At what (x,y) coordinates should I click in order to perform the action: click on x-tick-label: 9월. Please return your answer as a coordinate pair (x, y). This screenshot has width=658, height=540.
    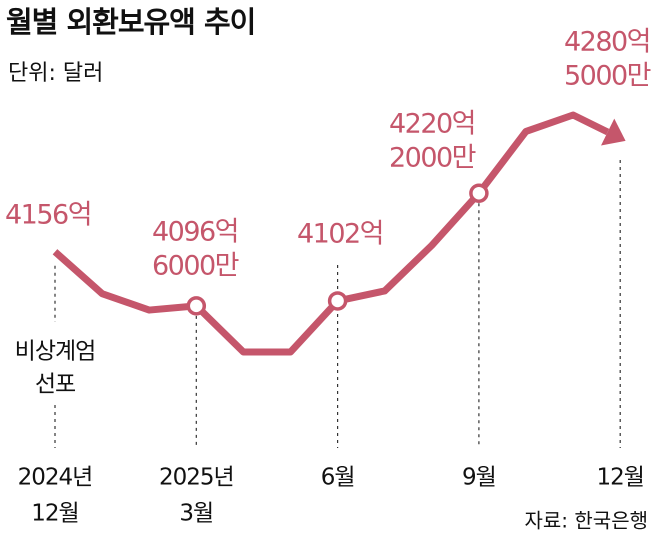
    Looking at the image, I should click on (479, 478).